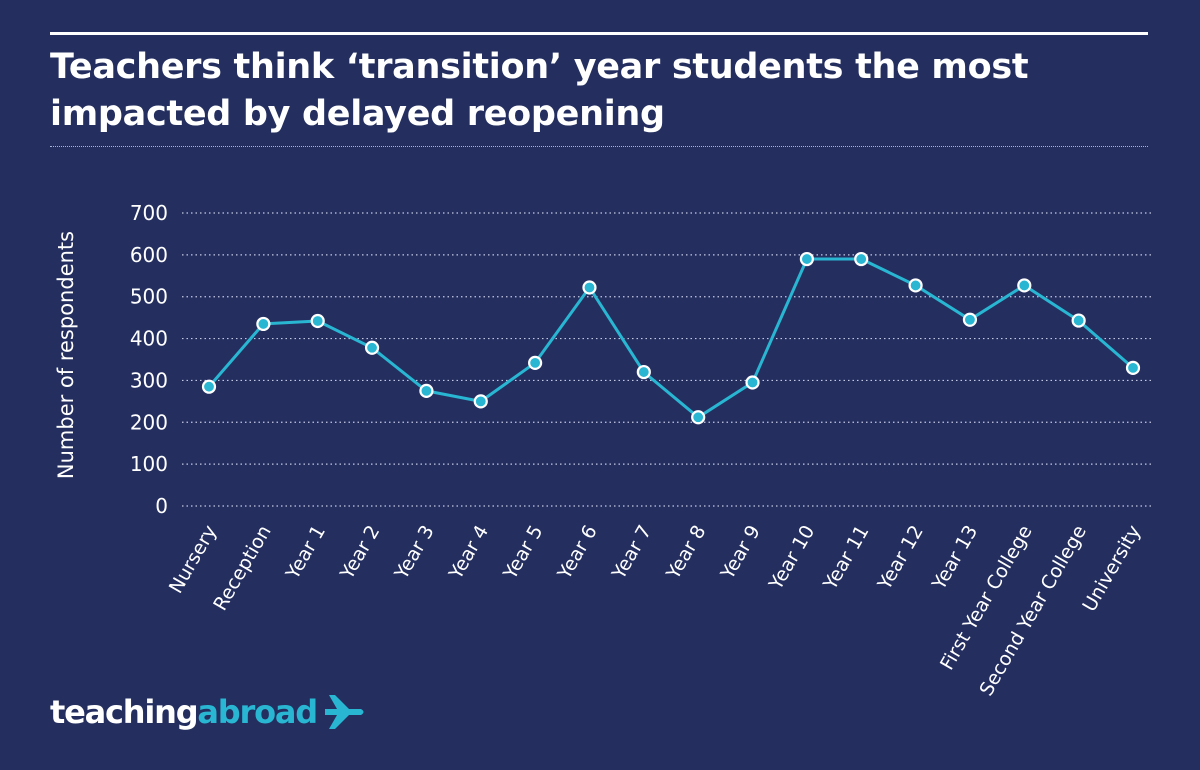 The height and width of the screenshot is (770, 1200). I want to click on chart-title-line-2: impacted by delayed reopening, so click(357, 114).